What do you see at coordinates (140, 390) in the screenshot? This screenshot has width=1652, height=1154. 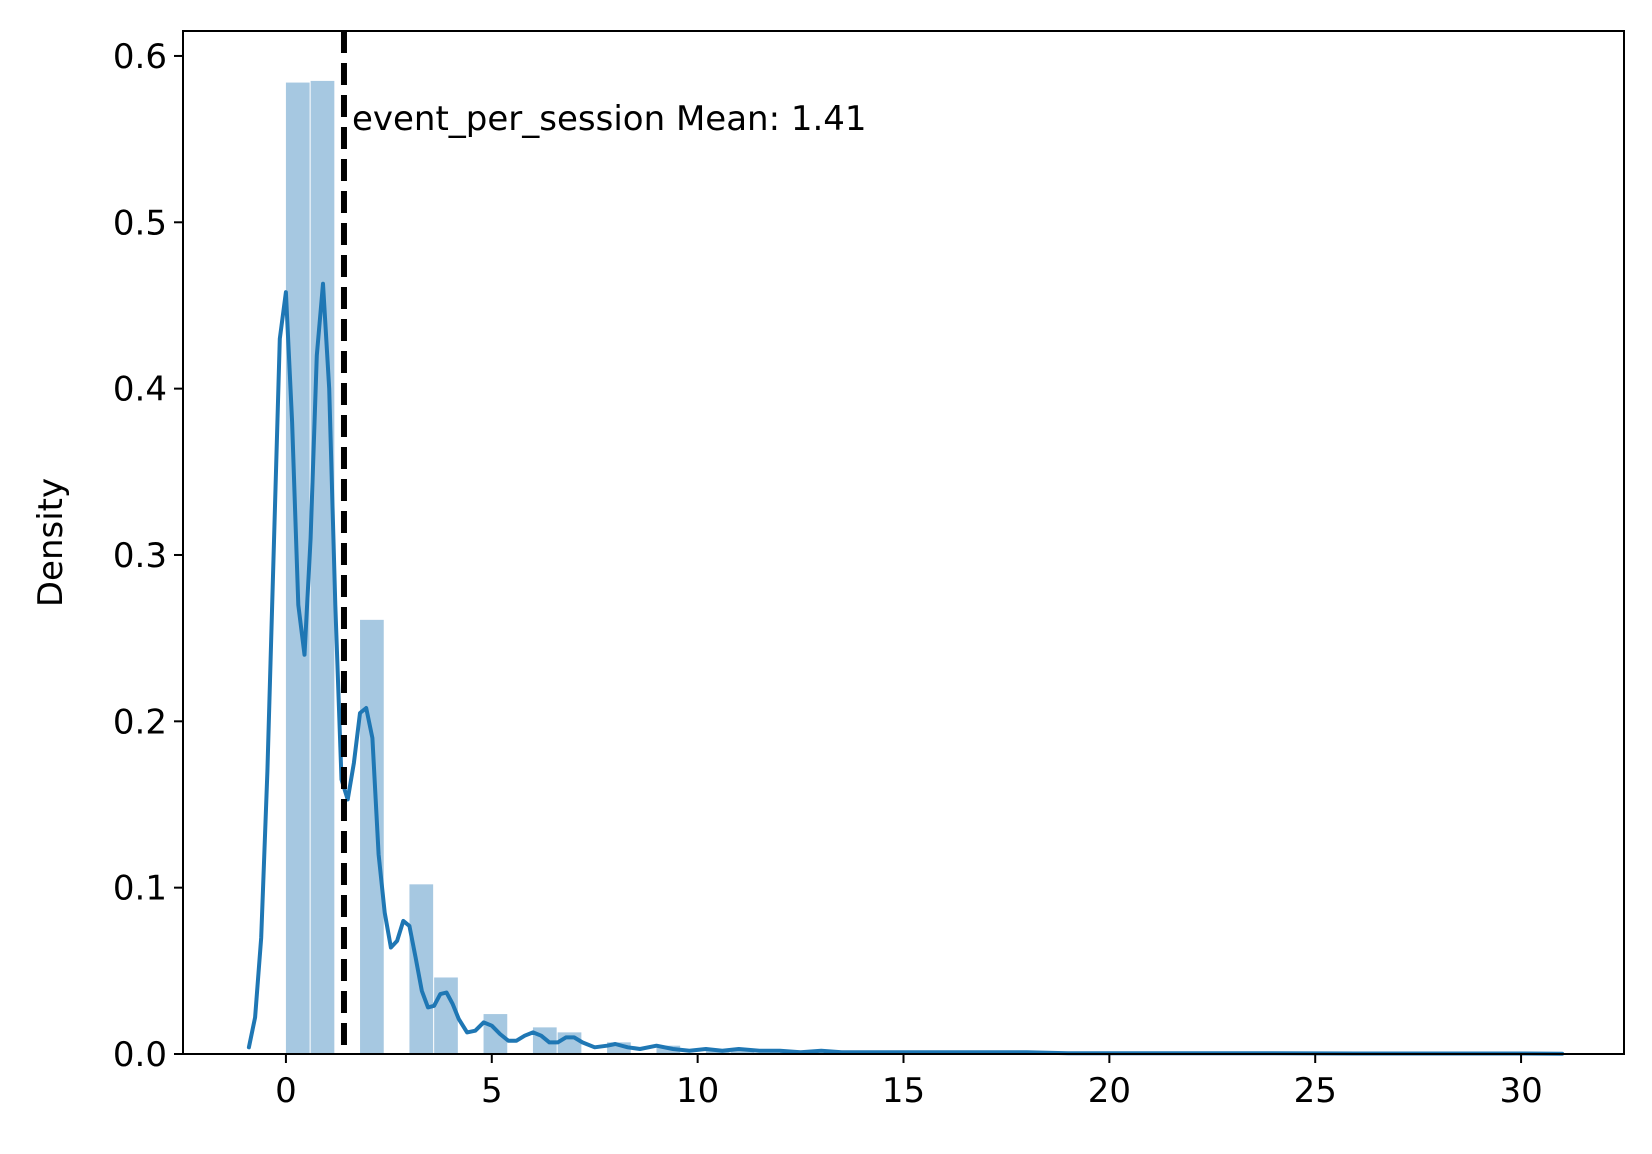 I see `y-tick-label: 0.4` at bounding box center [140, 390].